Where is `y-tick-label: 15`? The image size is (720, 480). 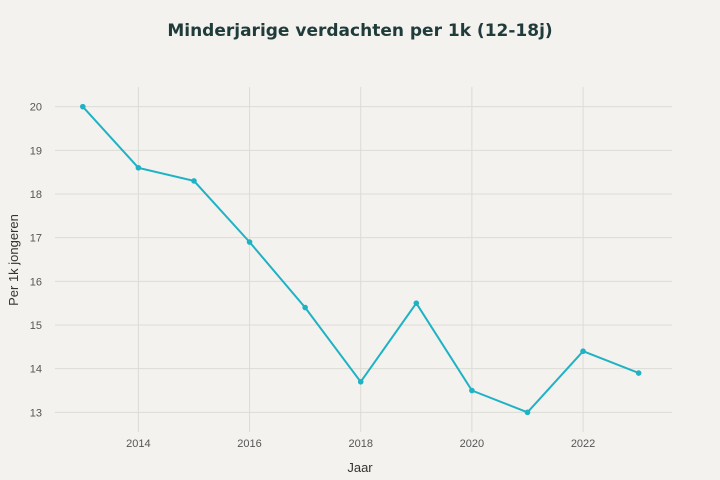 y-tick-label: 15 is located at coordinates (36, 326).